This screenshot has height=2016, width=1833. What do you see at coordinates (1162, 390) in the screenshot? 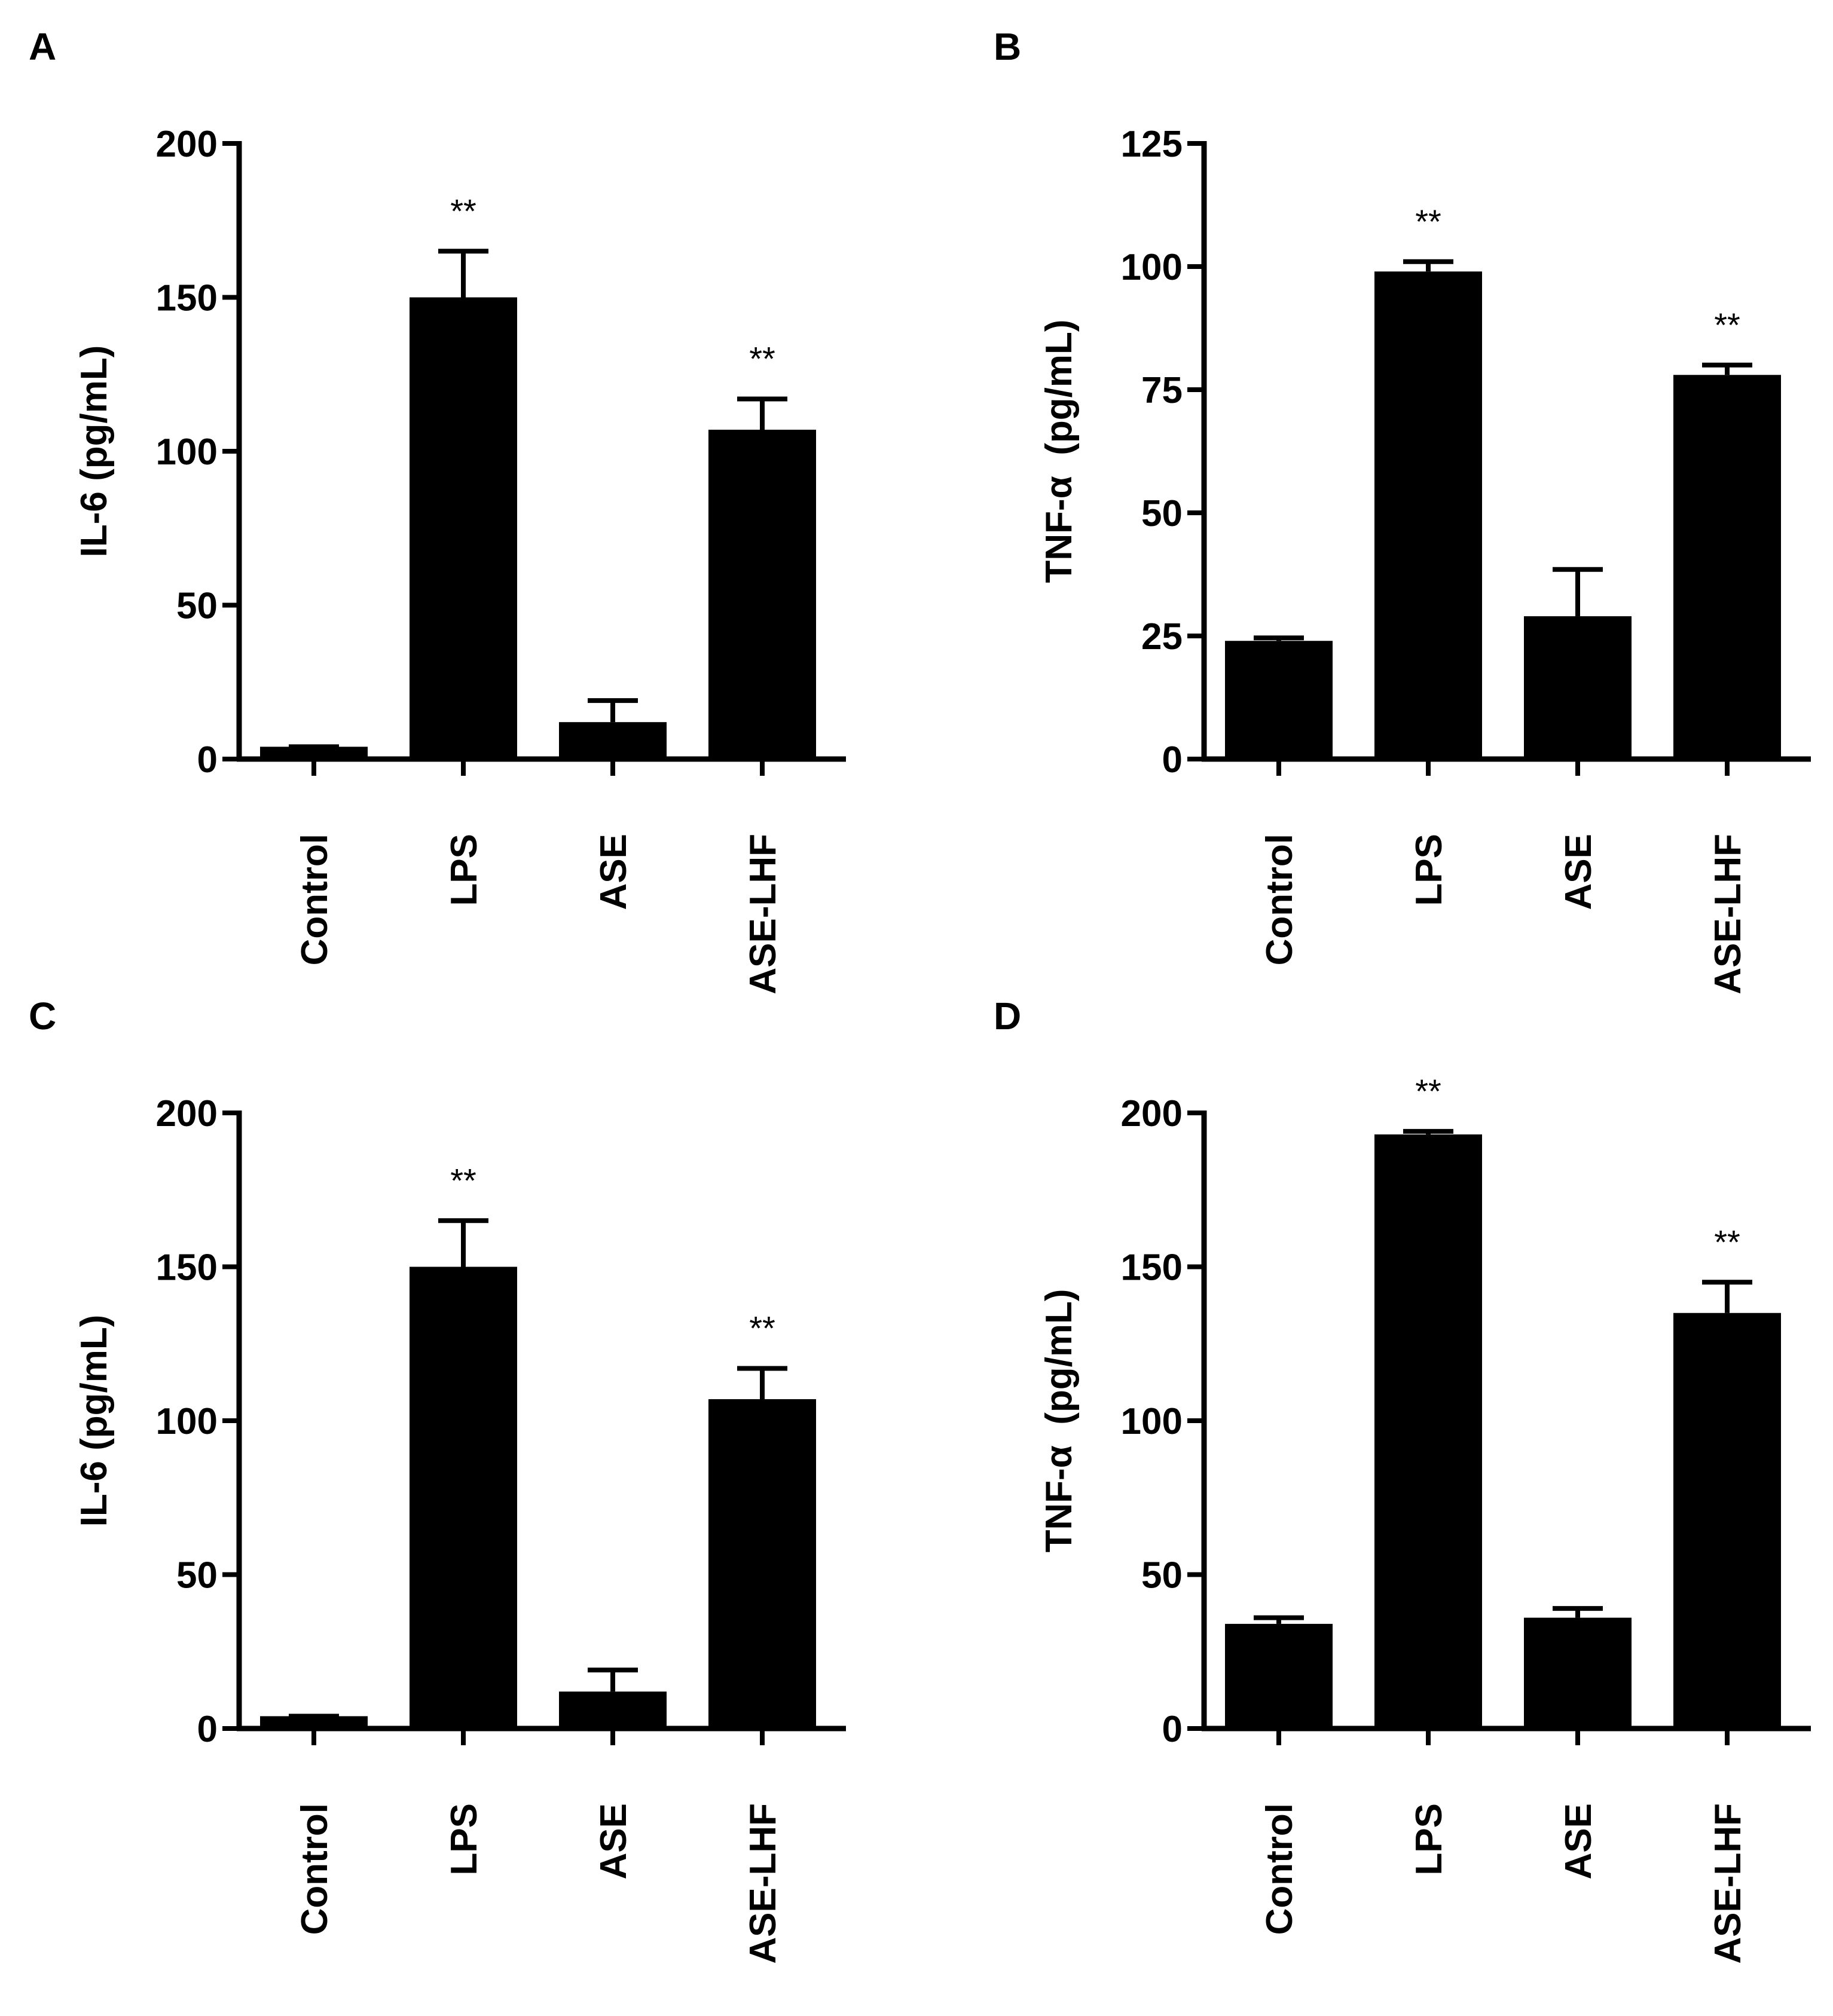
I see `y-tick-label: 75` at bounding box center [1162, 390].